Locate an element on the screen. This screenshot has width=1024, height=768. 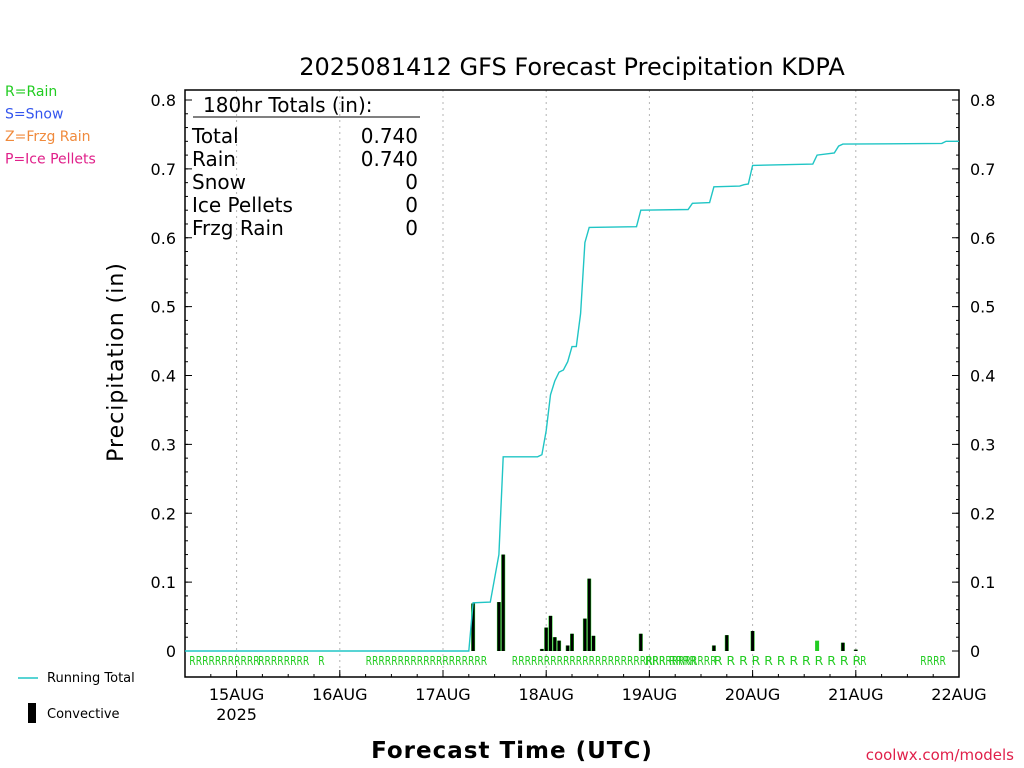
precip-type-legend: R=Rain S=Snow Z=Frzg Rain P=Ice Pellets is located at coordinates (50, 126).